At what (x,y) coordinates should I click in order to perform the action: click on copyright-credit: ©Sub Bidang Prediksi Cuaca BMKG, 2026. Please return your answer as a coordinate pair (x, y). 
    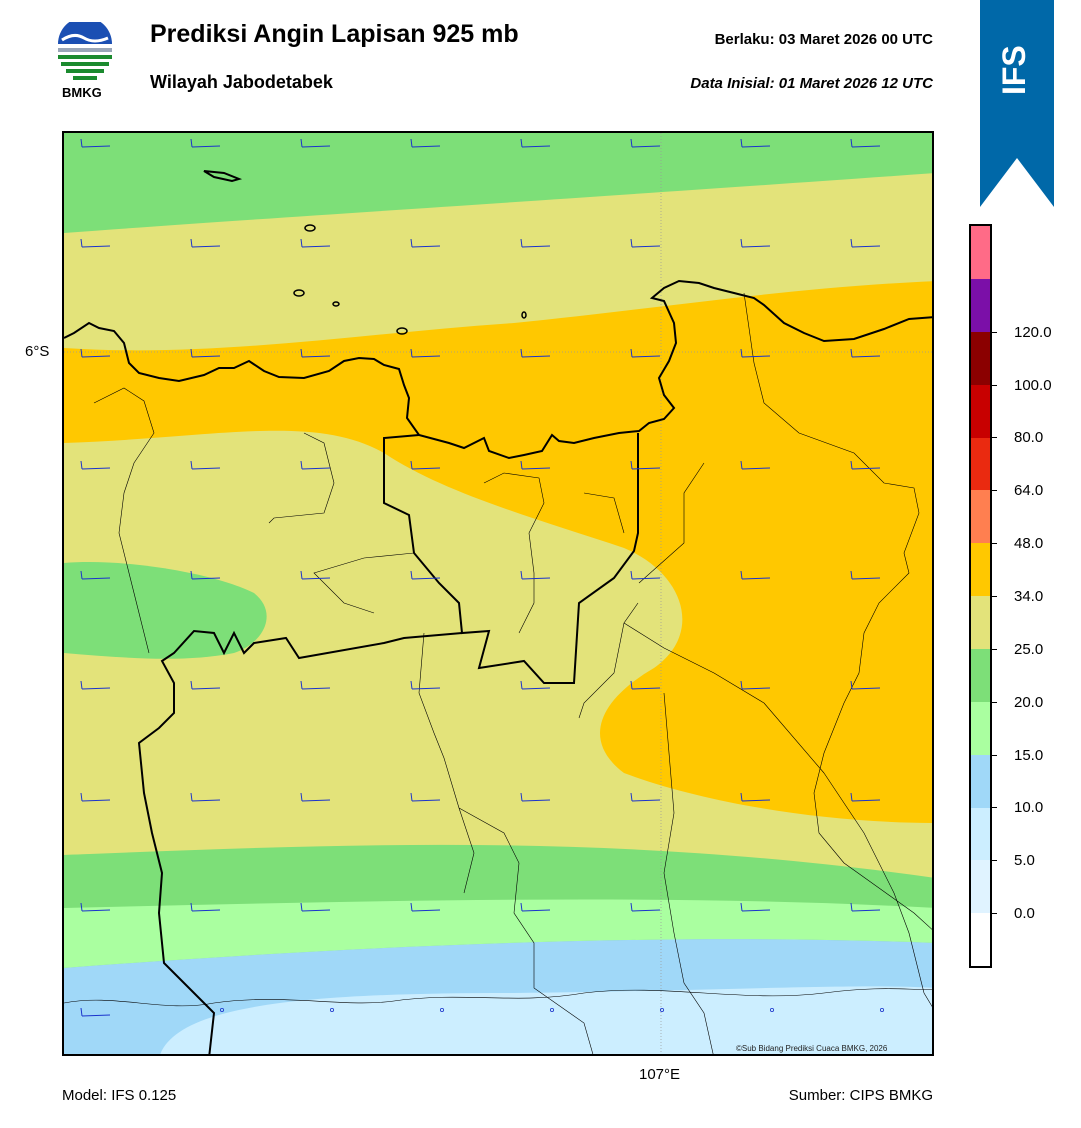
    Looking at the image, I should click on (812, 1048).